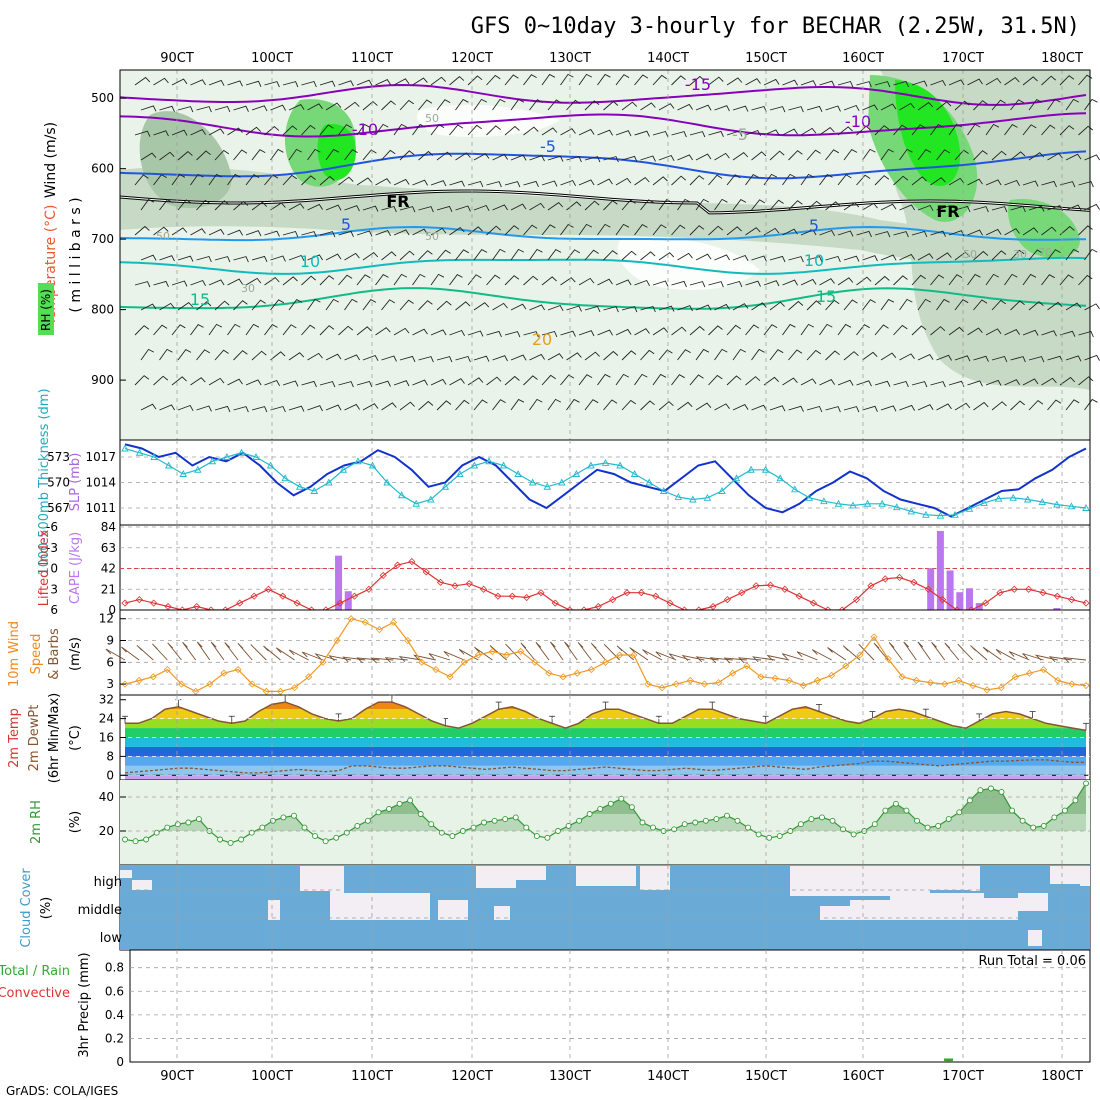  Describe the element at coordinates (766, 58) in the screenshot. I see `time-label-top: 150CT` at that location.